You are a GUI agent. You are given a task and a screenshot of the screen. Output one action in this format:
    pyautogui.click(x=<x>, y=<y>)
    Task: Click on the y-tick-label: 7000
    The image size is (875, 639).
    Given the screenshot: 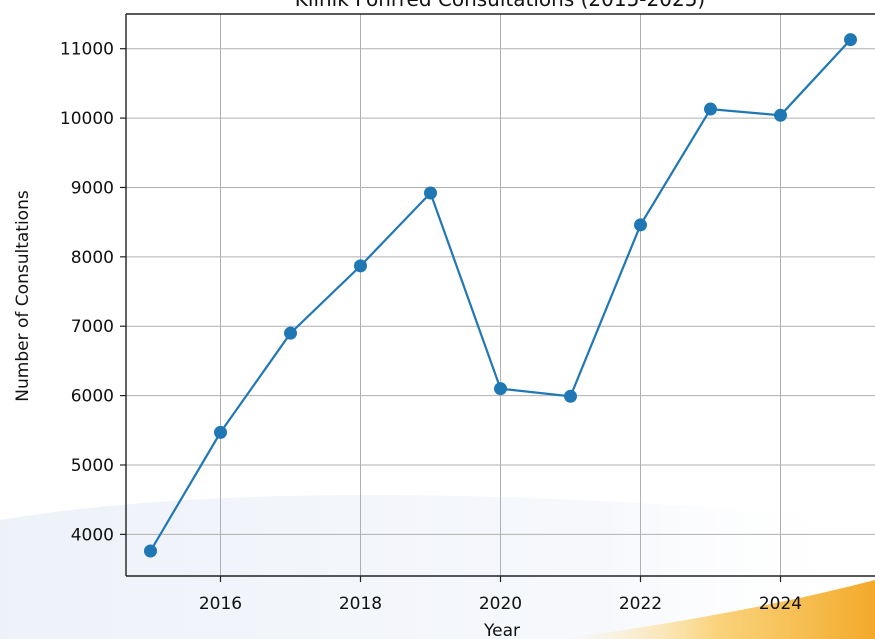 What is the action you would take?
    pyautogui.click(x=92, y=327)
    